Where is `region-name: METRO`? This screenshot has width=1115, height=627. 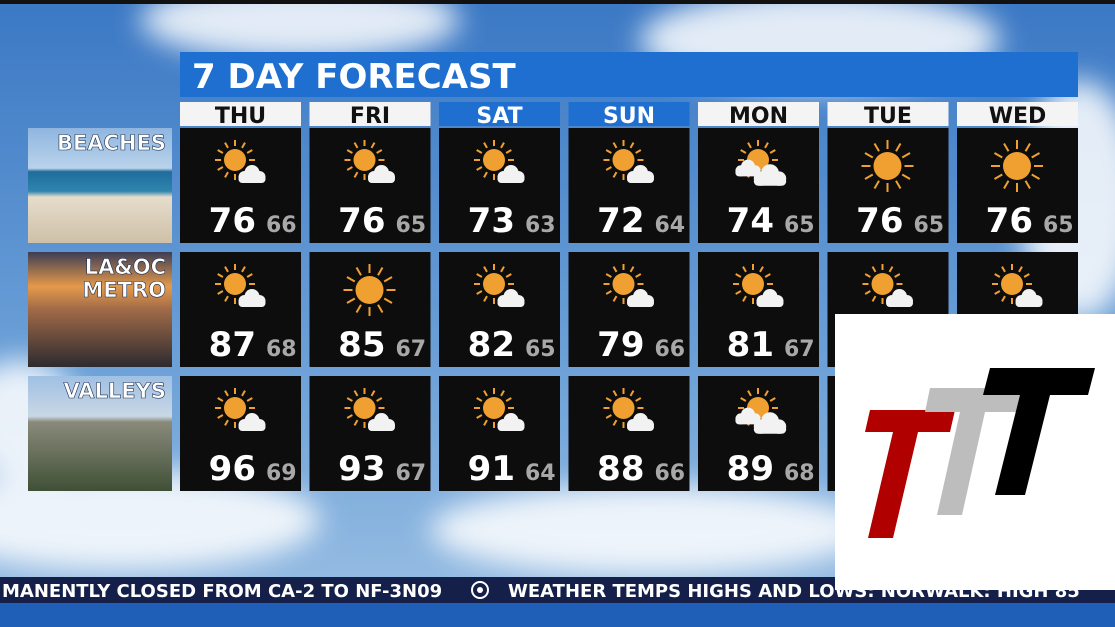 region-name: METRO is located at coordinates (124, 290).